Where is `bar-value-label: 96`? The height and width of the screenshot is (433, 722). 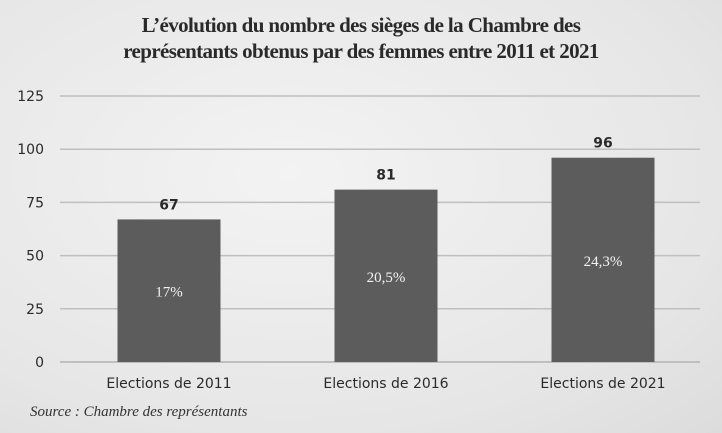
bar-value-label: 96 is located at coordinates (602, 144).